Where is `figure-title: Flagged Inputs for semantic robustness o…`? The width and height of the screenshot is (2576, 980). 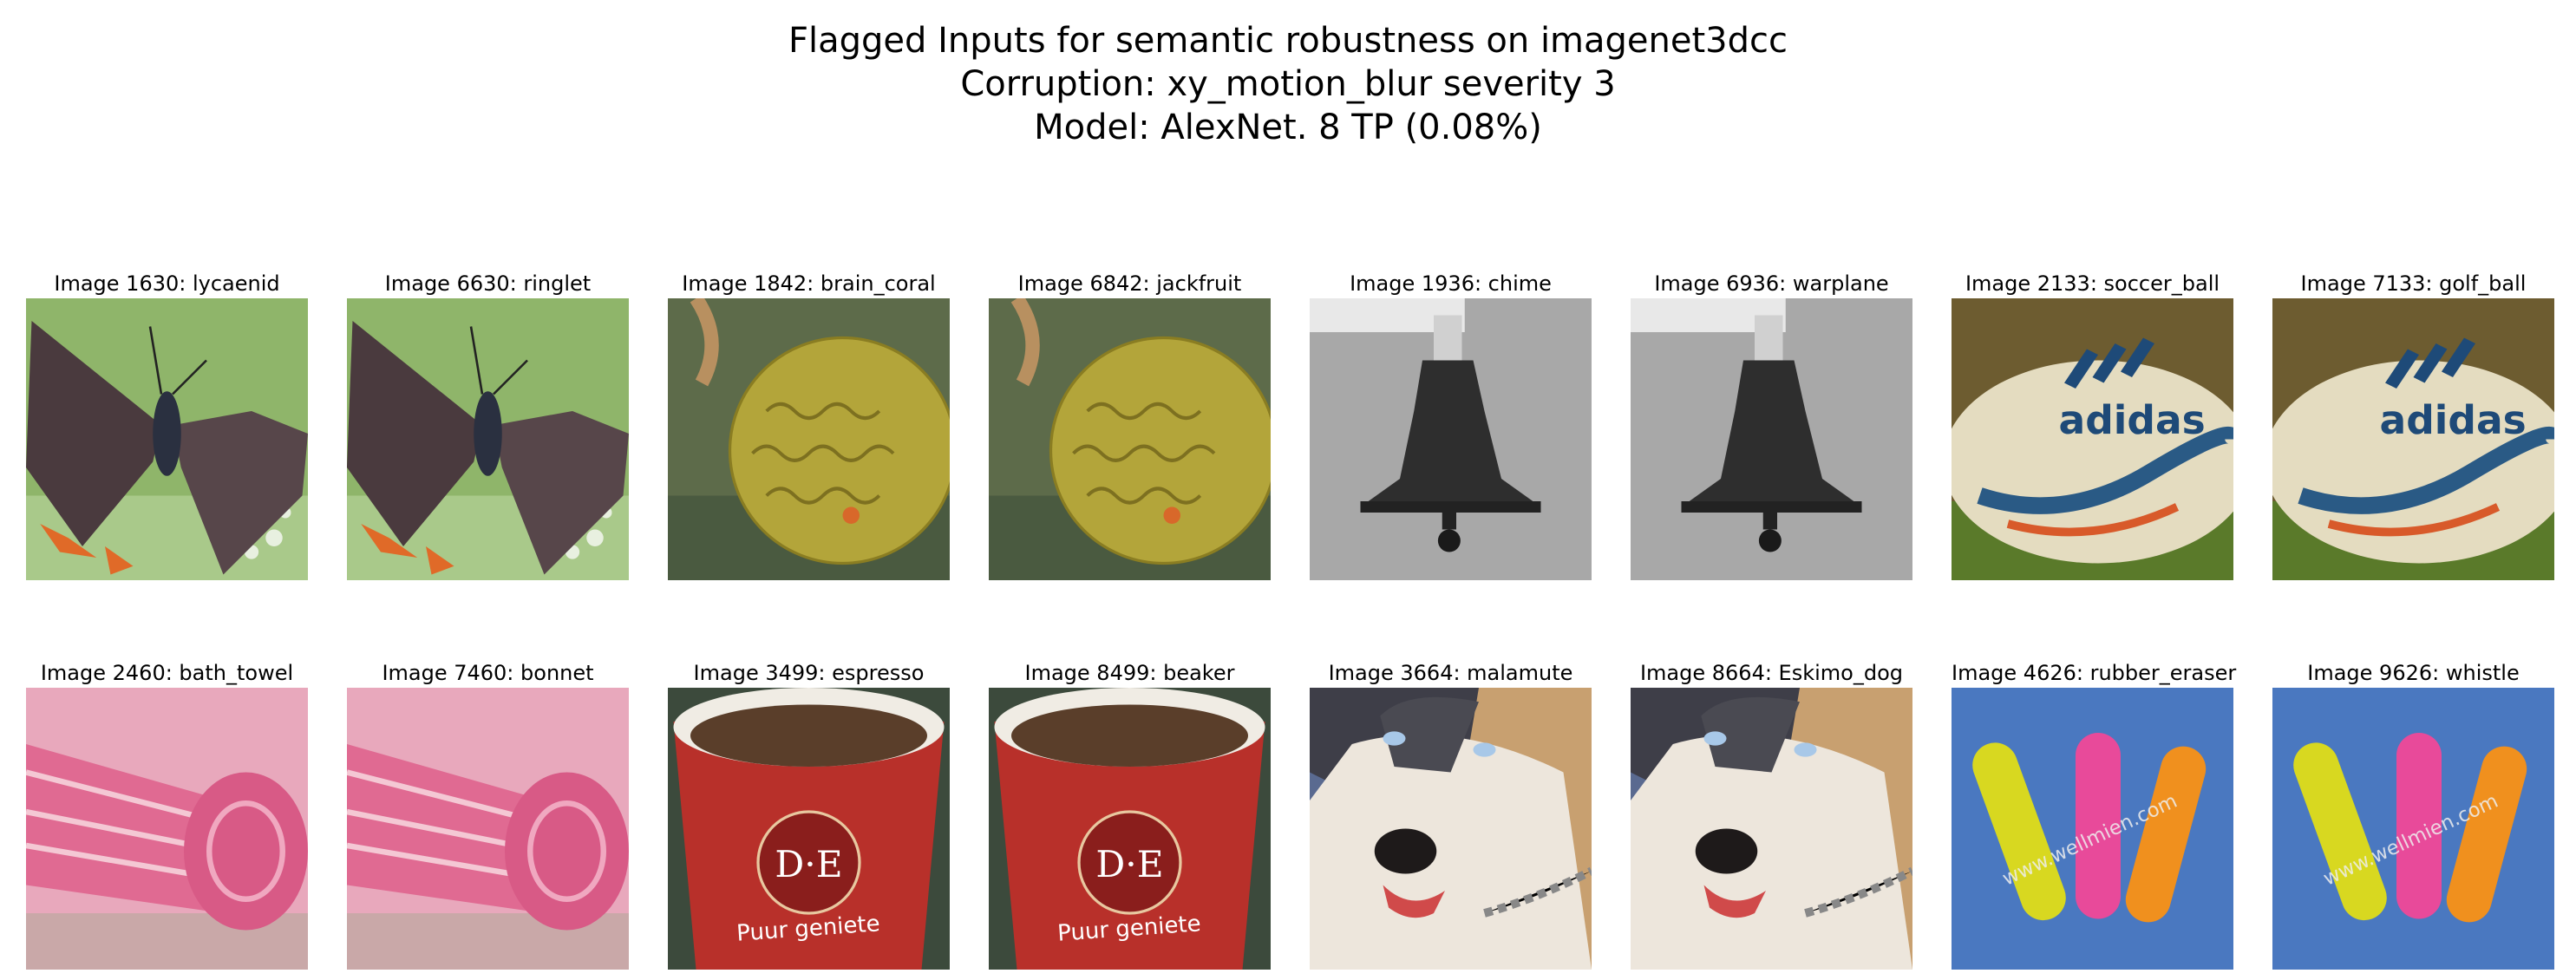
figure-title: Flagged Inputs for semantic robustness o… is located at coordinates (1288, 84).